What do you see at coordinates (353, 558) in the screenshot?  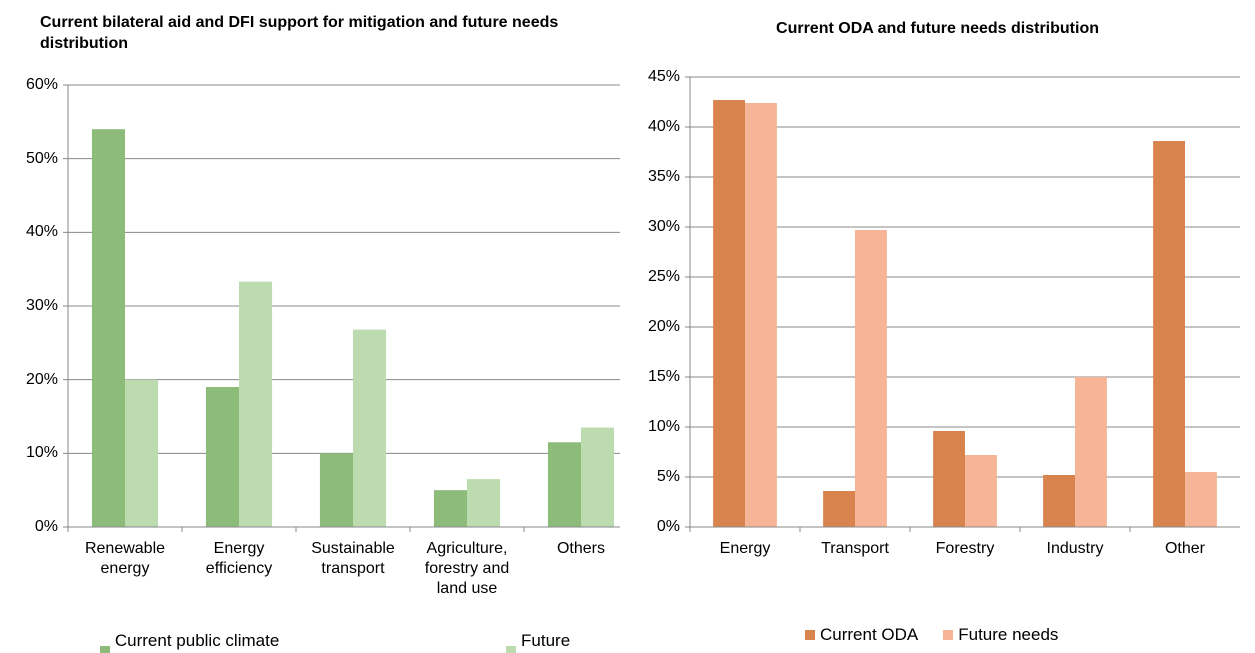 I see `x-tick-label: Sustainable transport` at bounding box center [353, 558].